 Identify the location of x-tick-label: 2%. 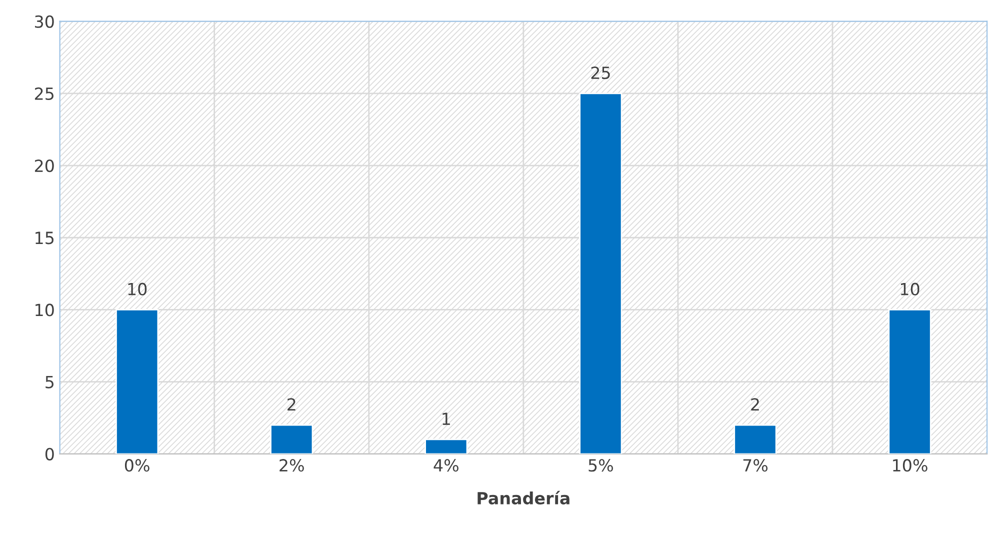
(292, 465).